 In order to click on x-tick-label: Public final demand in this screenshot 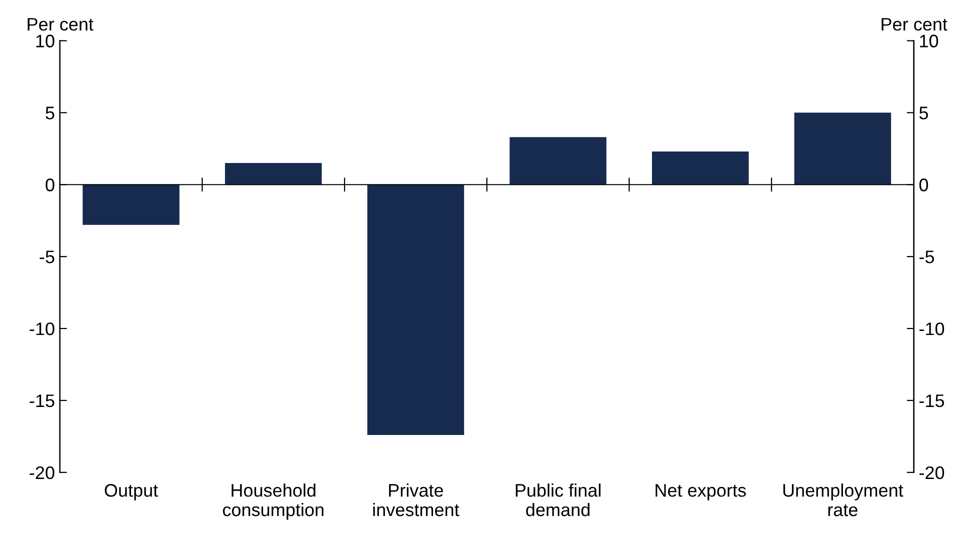, I will do `click(558, 500)`.